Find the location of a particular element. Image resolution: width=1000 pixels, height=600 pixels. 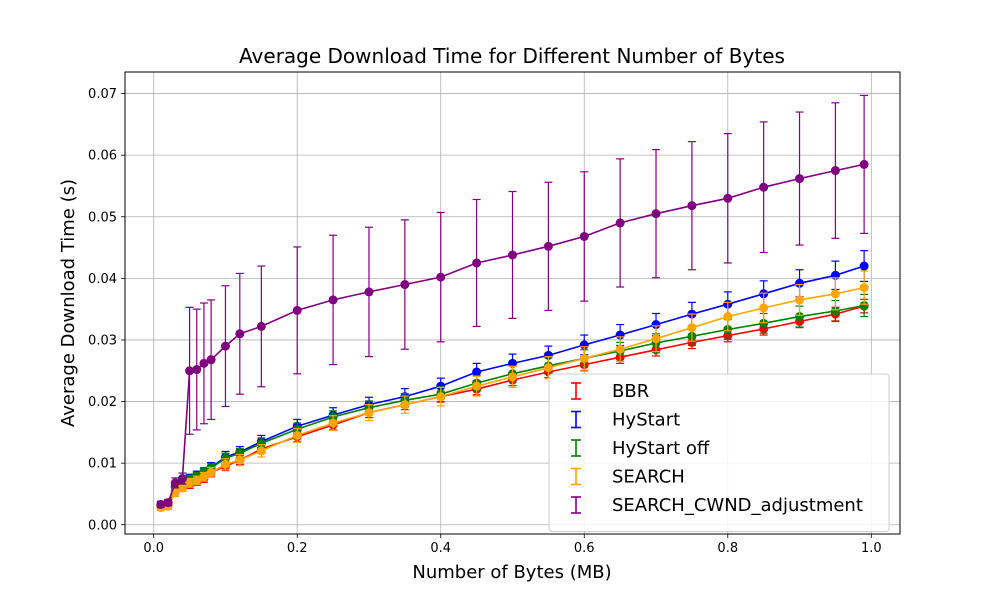

y-tick-label: 0.07 is located at coordinates (102, 94).